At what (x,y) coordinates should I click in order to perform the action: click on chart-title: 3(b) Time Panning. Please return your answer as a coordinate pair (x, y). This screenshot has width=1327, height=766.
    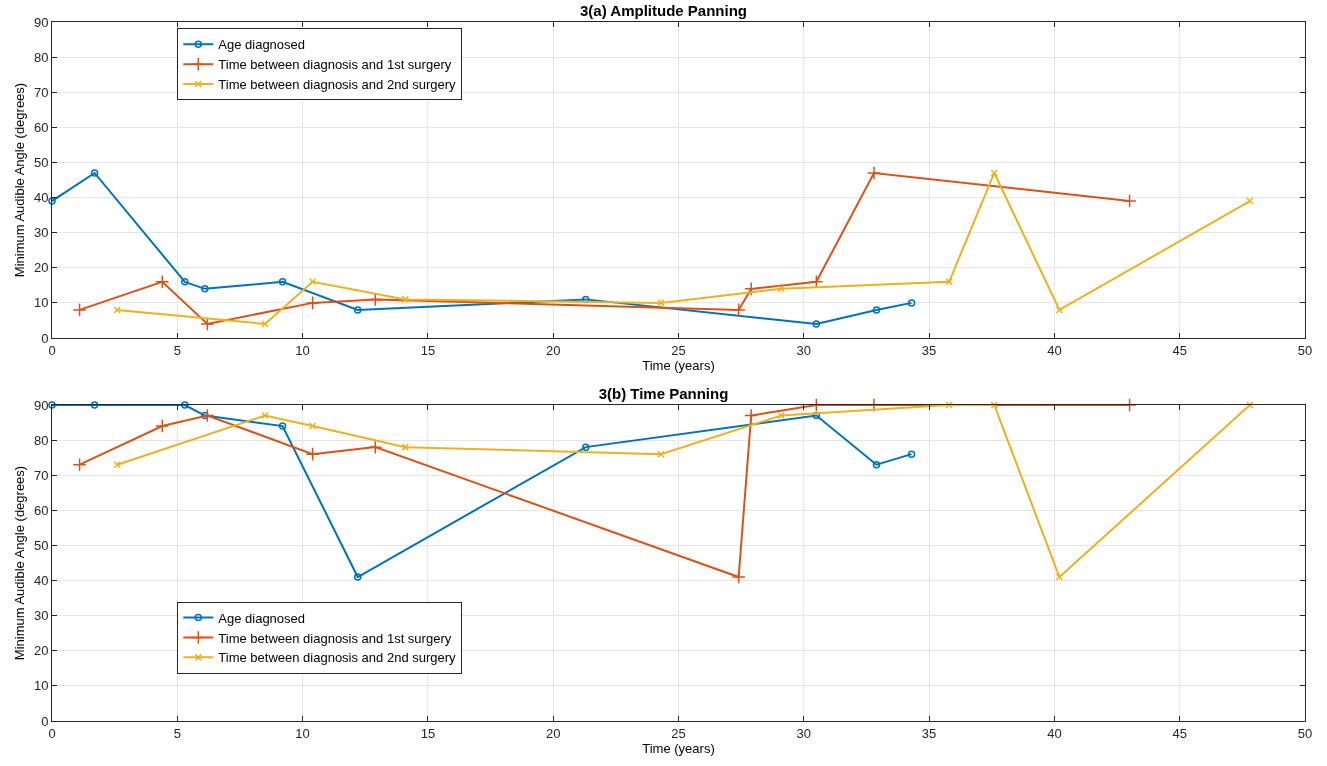
    Looking at the image, I should click on (663, 394).